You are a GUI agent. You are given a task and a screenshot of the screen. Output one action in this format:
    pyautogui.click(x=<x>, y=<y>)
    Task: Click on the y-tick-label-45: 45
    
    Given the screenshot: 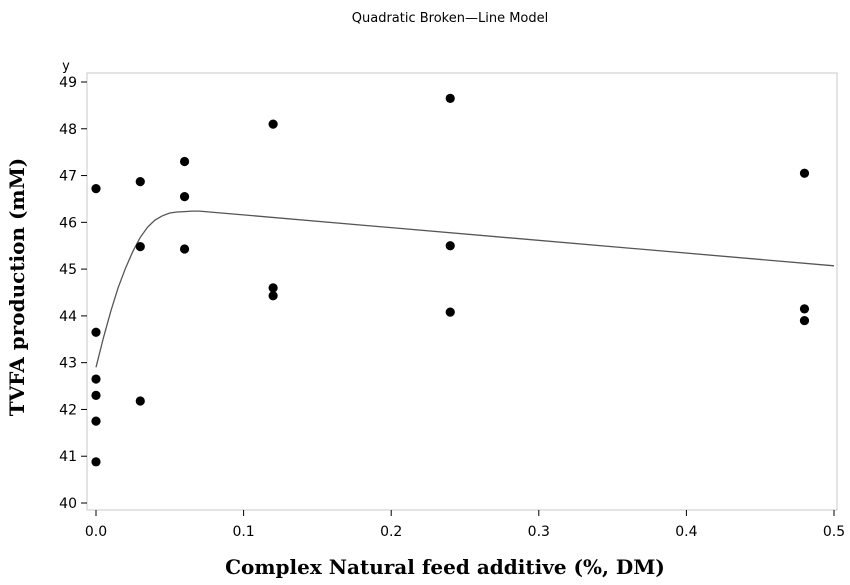 What is the action you would take?
    pyautogui.click(x=68, y=270)
    